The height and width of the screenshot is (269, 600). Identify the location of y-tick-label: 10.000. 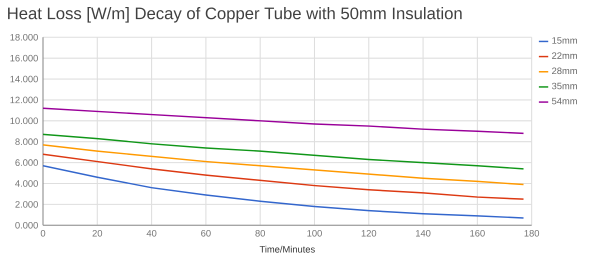
(24, 121).